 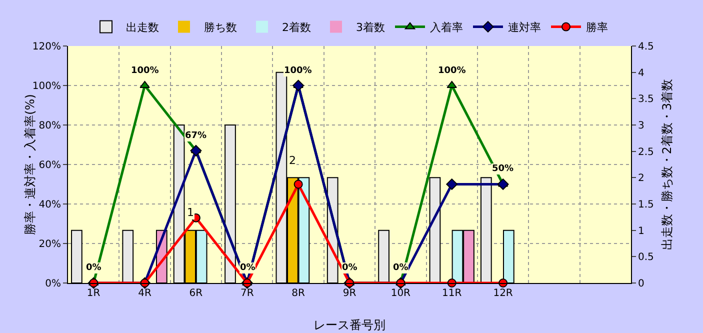 I want to click on x-tick-label: 10R, so click(x=400, y=293).